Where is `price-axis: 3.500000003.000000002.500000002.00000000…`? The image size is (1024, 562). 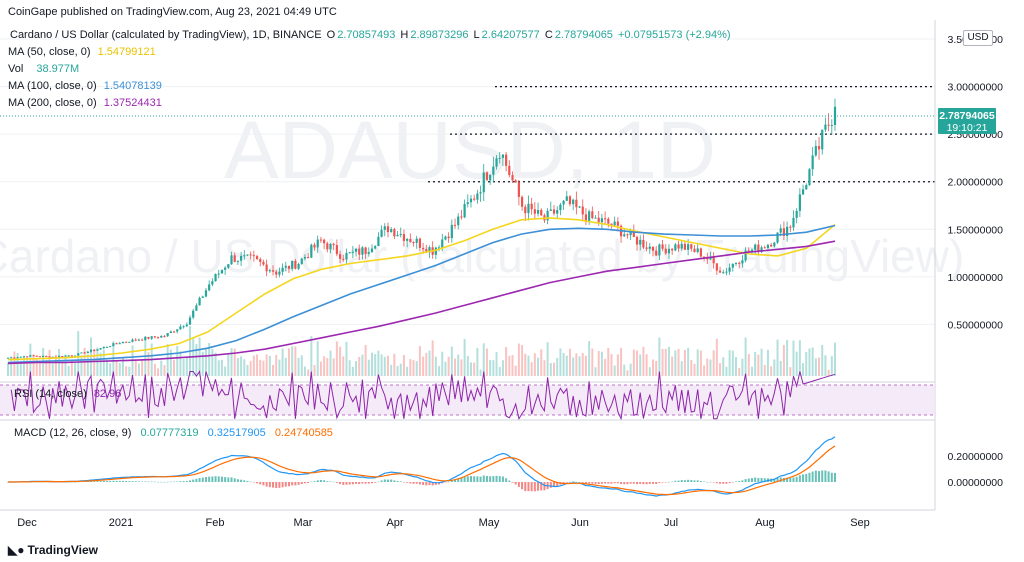 price-axis: 3.500000003.000000002.500000002.00000000… is located at coordinates (976, 182).